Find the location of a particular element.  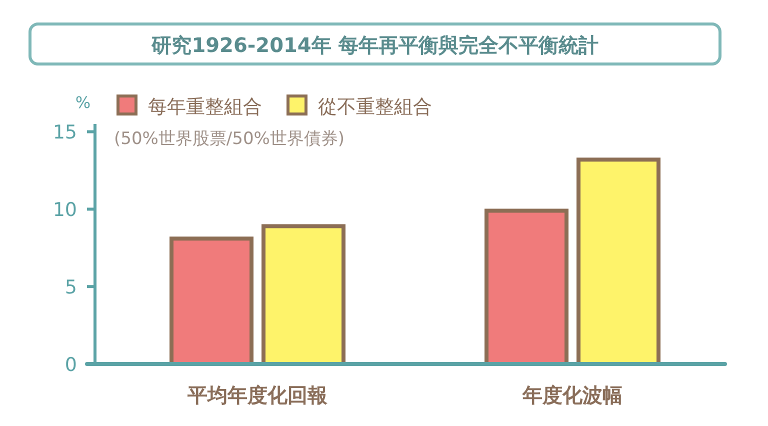

x-tick-label: 平均年度化回報 is located at coordinates (257, 395).